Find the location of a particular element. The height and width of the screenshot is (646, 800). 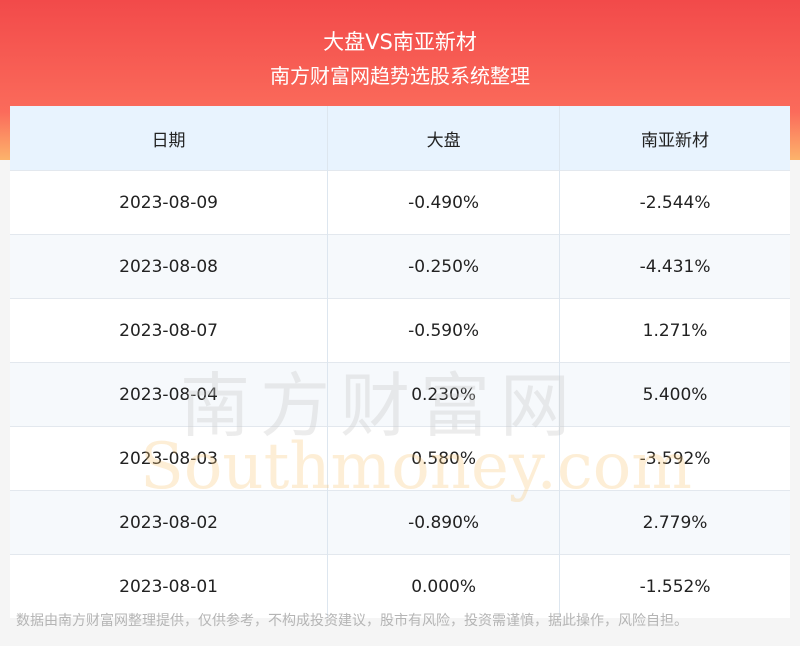

row: 2023-08-09 -0.490% -2.544% is located at coordinates (400, 202).